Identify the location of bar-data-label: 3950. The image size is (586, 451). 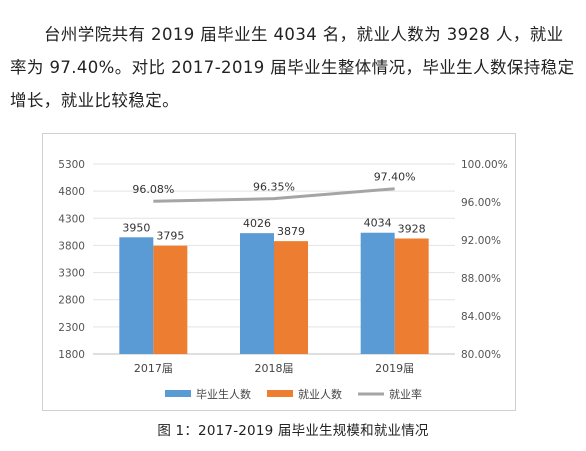
(136, 227).